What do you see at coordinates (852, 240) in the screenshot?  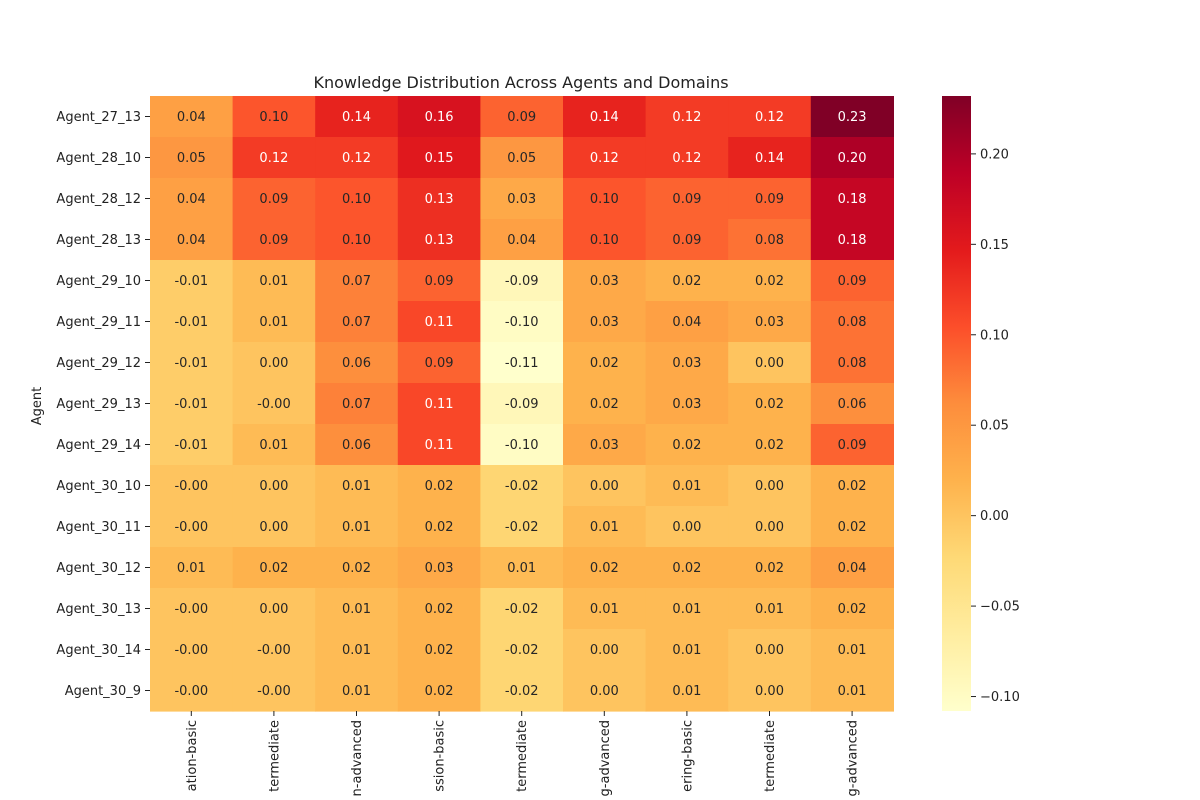 I see `cell-value-label: 0.18` at bounding box center [852, 240].